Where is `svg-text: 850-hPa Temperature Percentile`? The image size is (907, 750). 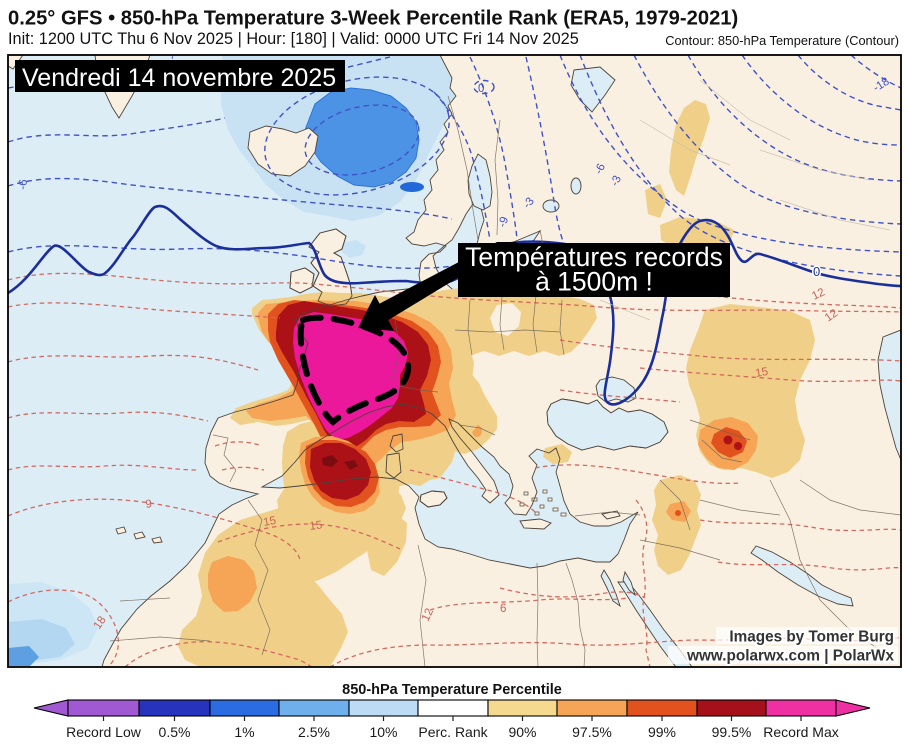
svg-text: 850-hPa Temperature Percentile is located at coordinates (452, 690).